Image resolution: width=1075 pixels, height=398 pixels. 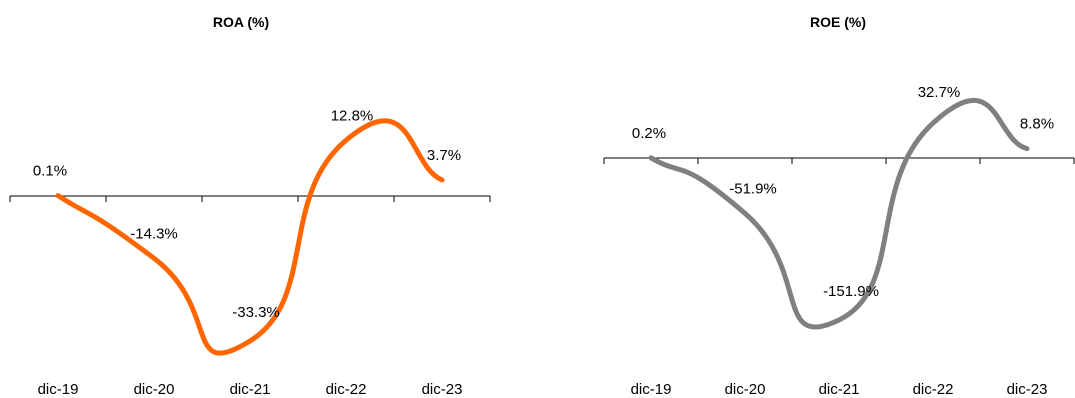 What do you see at coordinates (444, 155) in the screenshot?
I see `data-label: 3.7%` at bounding box center [444, 155].